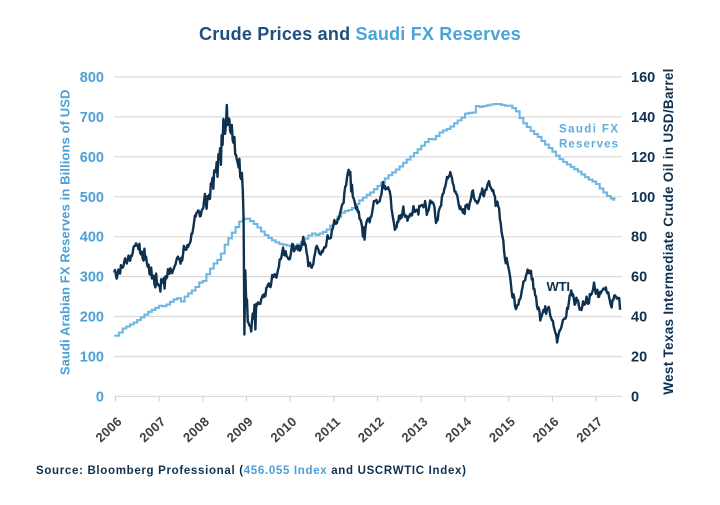 Image resolution: width=720 pixels, height=505 pixels. I want to click on svg-text: 400, so click(92, 238).